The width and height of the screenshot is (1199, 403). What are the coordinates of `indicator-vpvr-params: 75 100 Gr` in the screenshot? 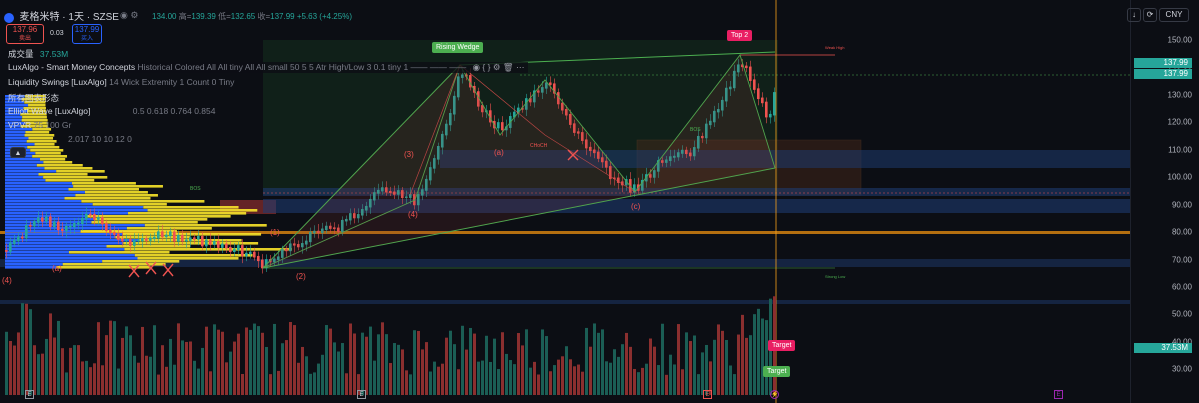 It's located at (52, 125).